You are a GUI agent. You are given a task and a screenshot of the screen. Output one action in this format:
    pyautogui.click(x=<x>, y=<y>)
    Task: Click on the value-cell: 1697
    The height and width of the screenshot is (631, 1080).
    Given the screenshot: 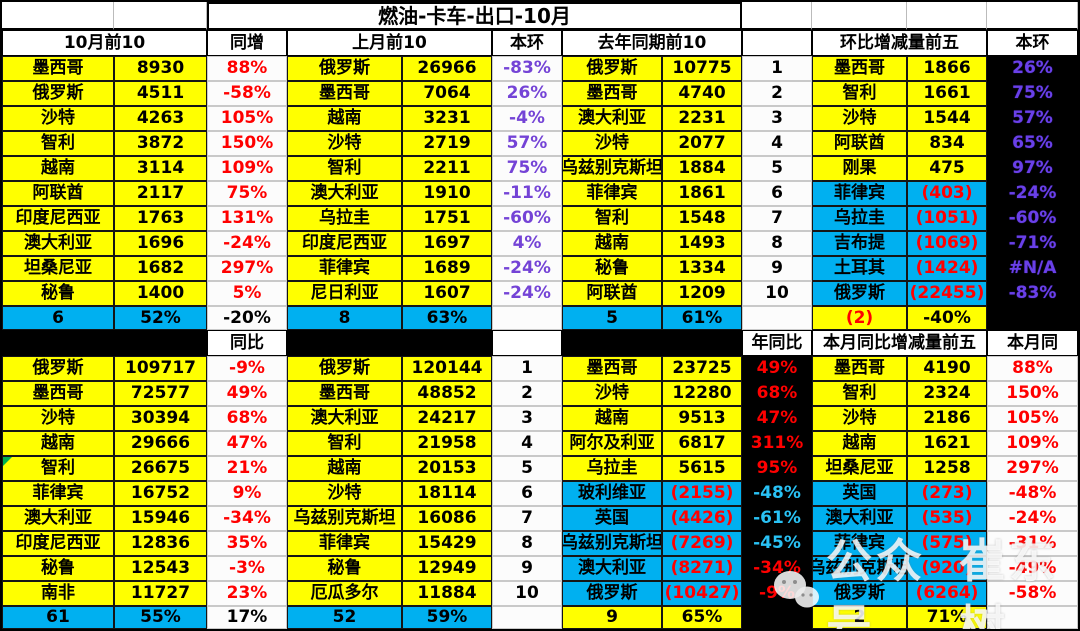 What is the action you would take?
    pyautogui.click(x=447, y=243)
    